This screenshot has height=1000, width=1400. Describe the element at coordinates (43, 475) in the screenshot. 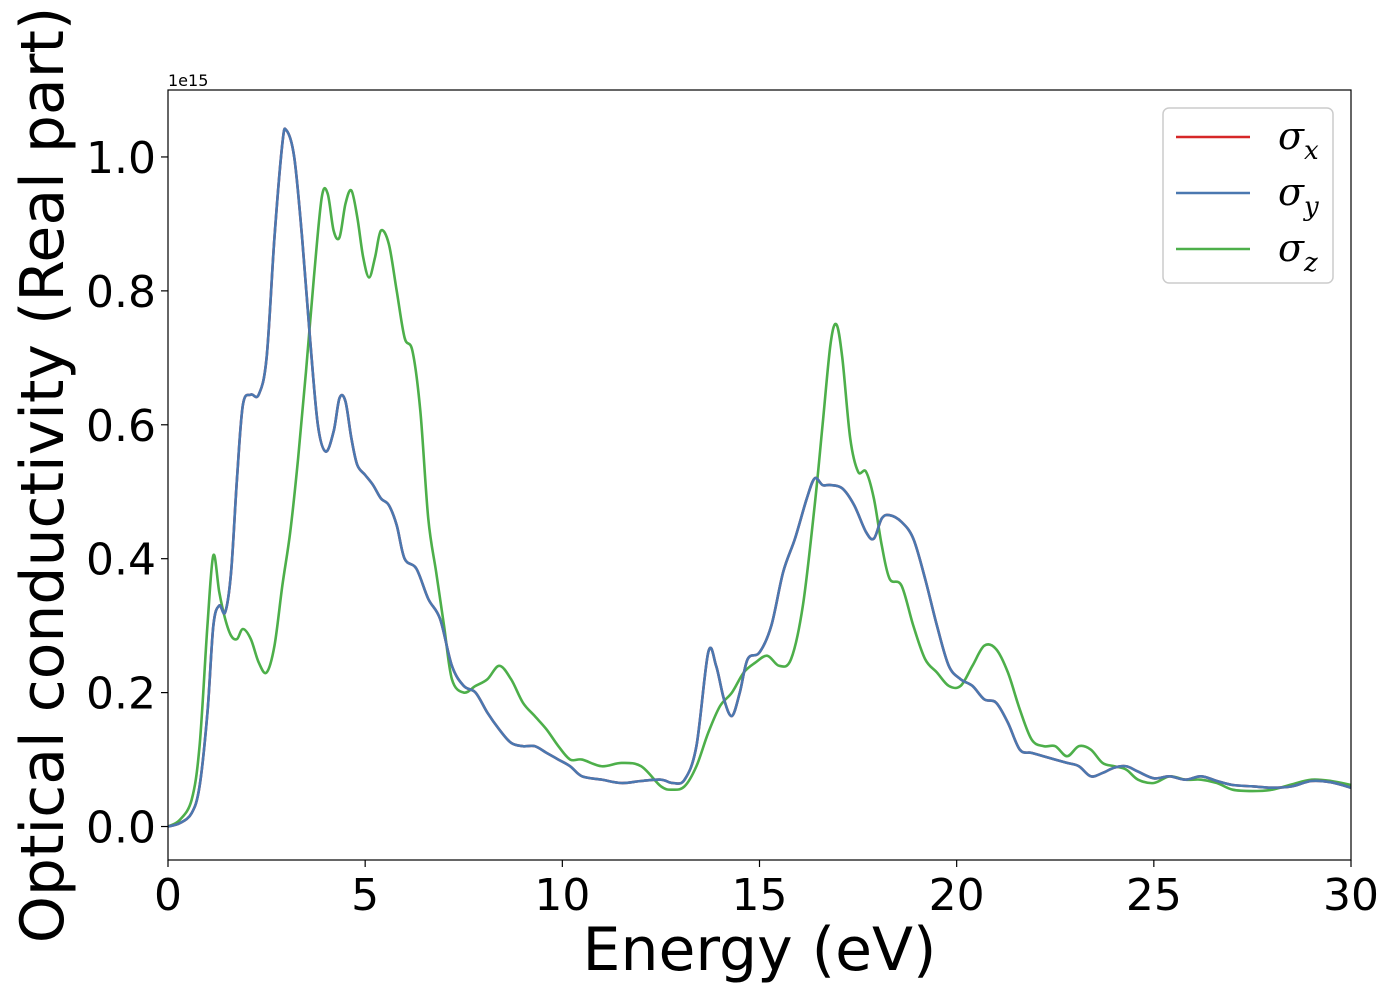

I see `y-axis-label: Optical conductivity (Real part)` at that location.